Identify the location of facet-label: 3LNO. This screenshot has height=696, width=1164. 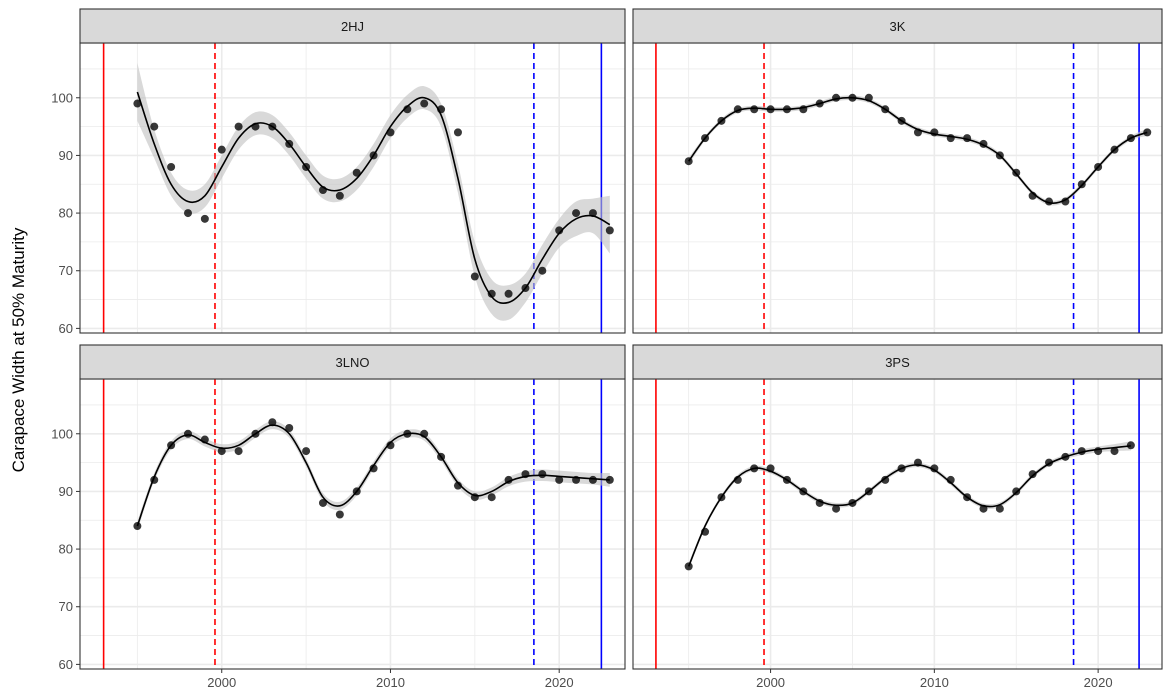
(353, 362).